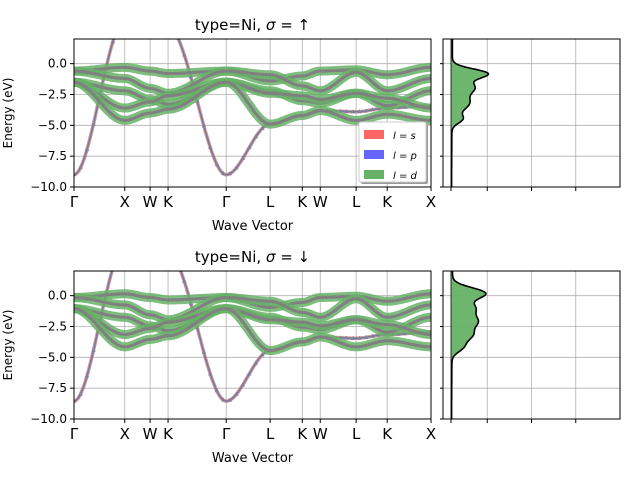  I want to click on dos-curves, so click(468, 345).